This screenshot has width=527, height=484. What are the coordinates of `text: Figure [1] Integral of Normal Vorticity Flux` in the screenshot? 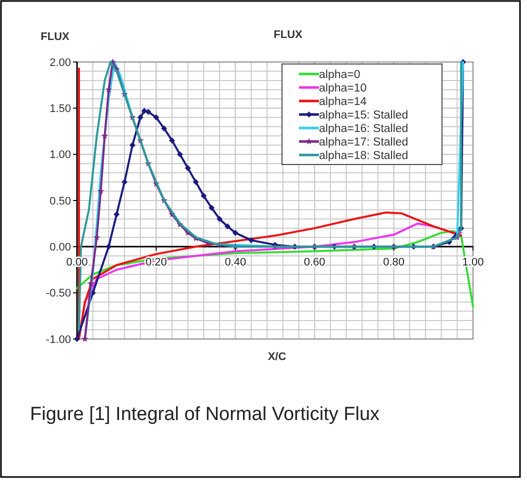 It's located at (205, 414).